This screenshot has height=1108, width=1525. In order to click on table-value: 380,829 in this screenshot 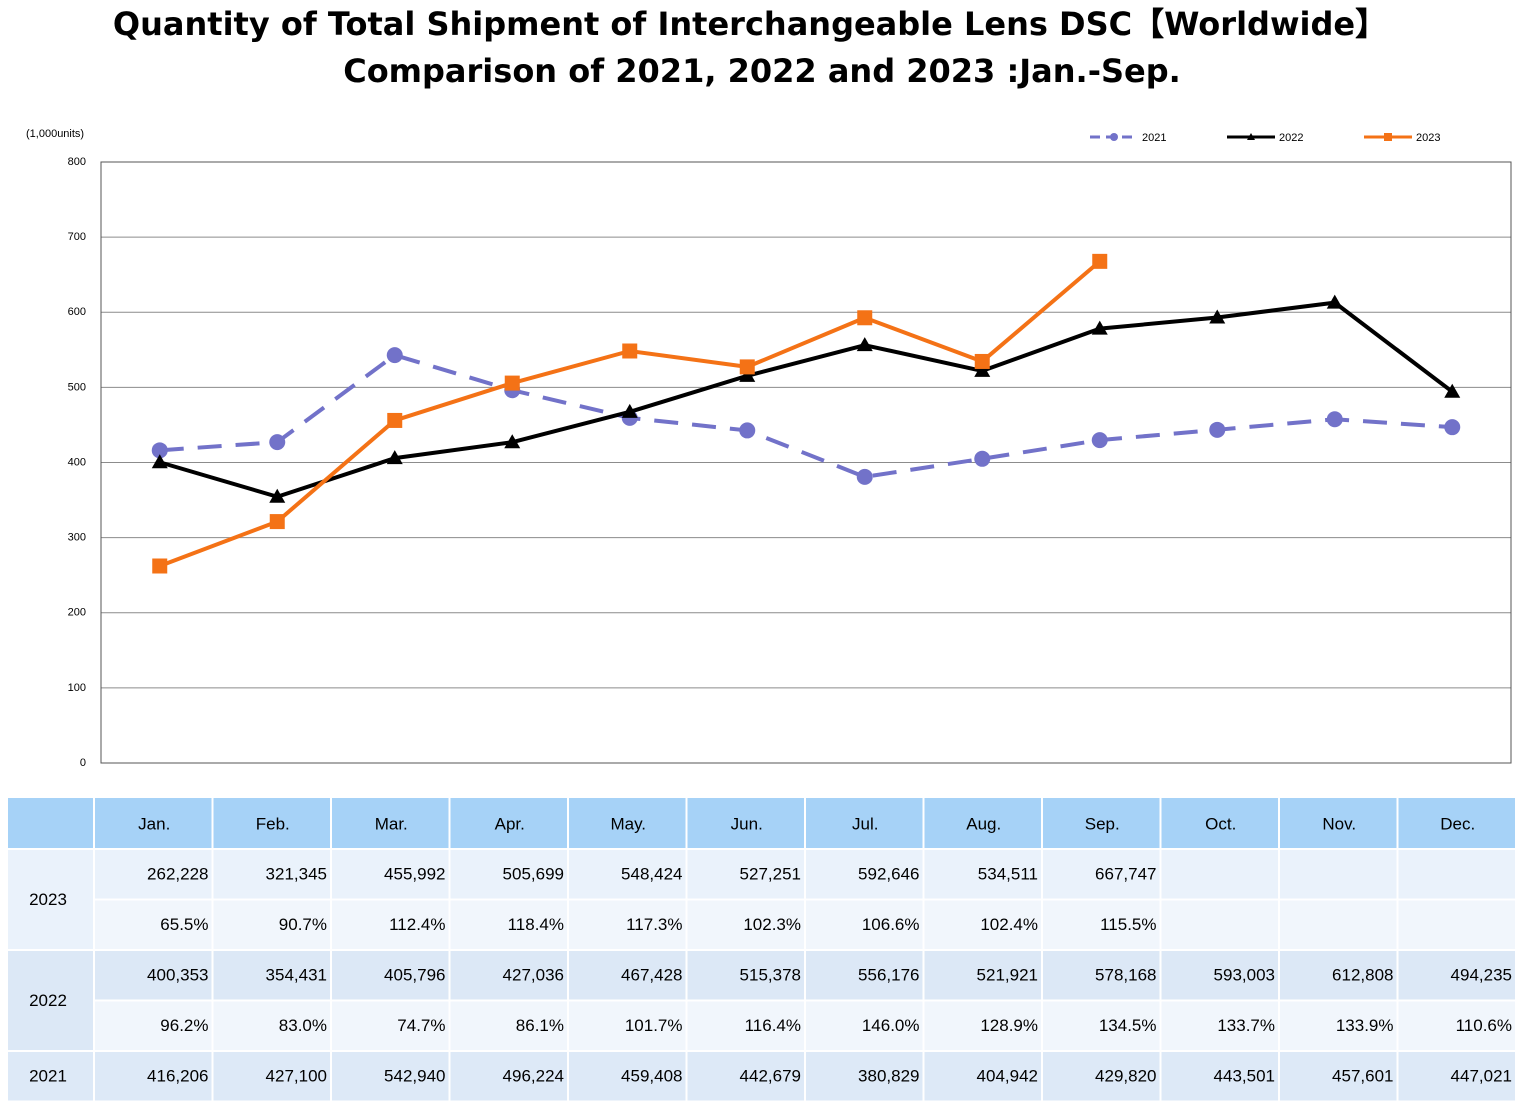, I will do `click(888, 1076)`.